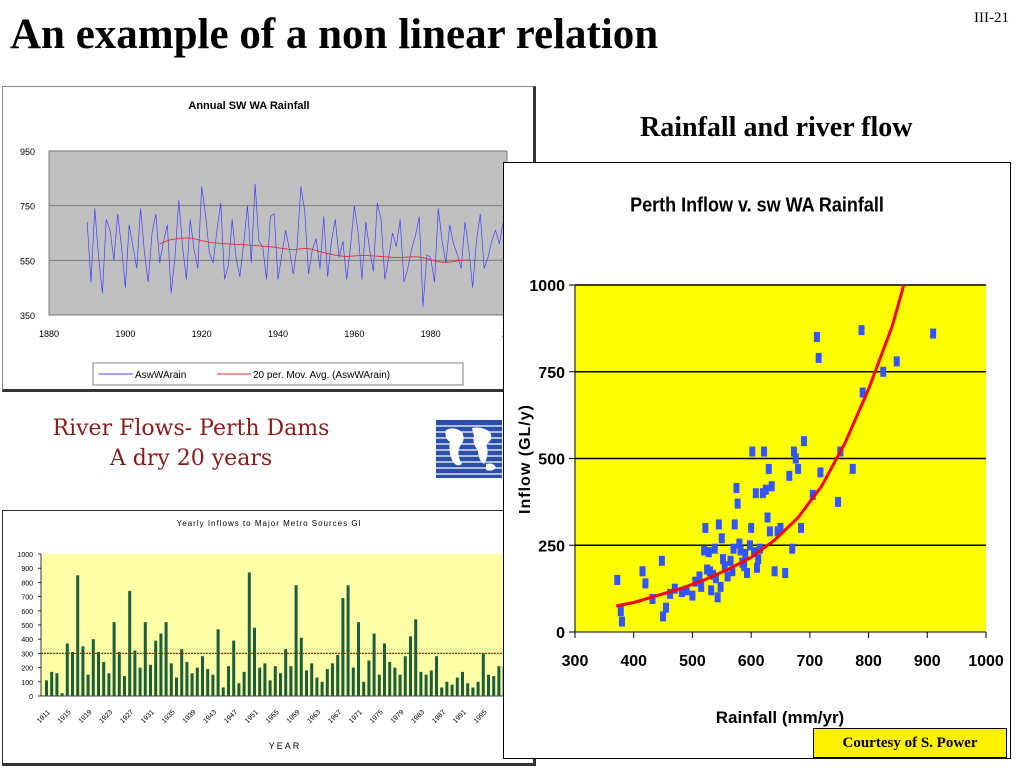  Describe the element at coordinates (285, 746) in the screenshot. I see `inflow-x-axis-label: YEAR` at that location.